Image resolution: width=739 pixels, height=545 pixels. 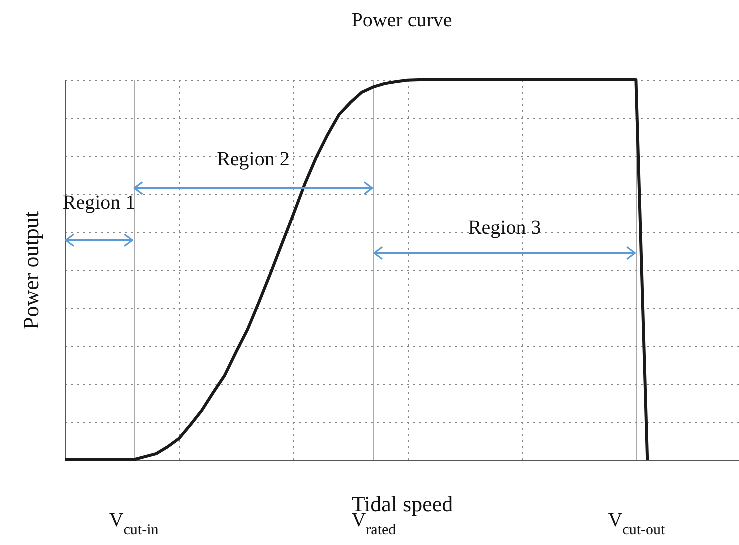 I want to click on annotation: Region 2, so click(x=253, y=159).